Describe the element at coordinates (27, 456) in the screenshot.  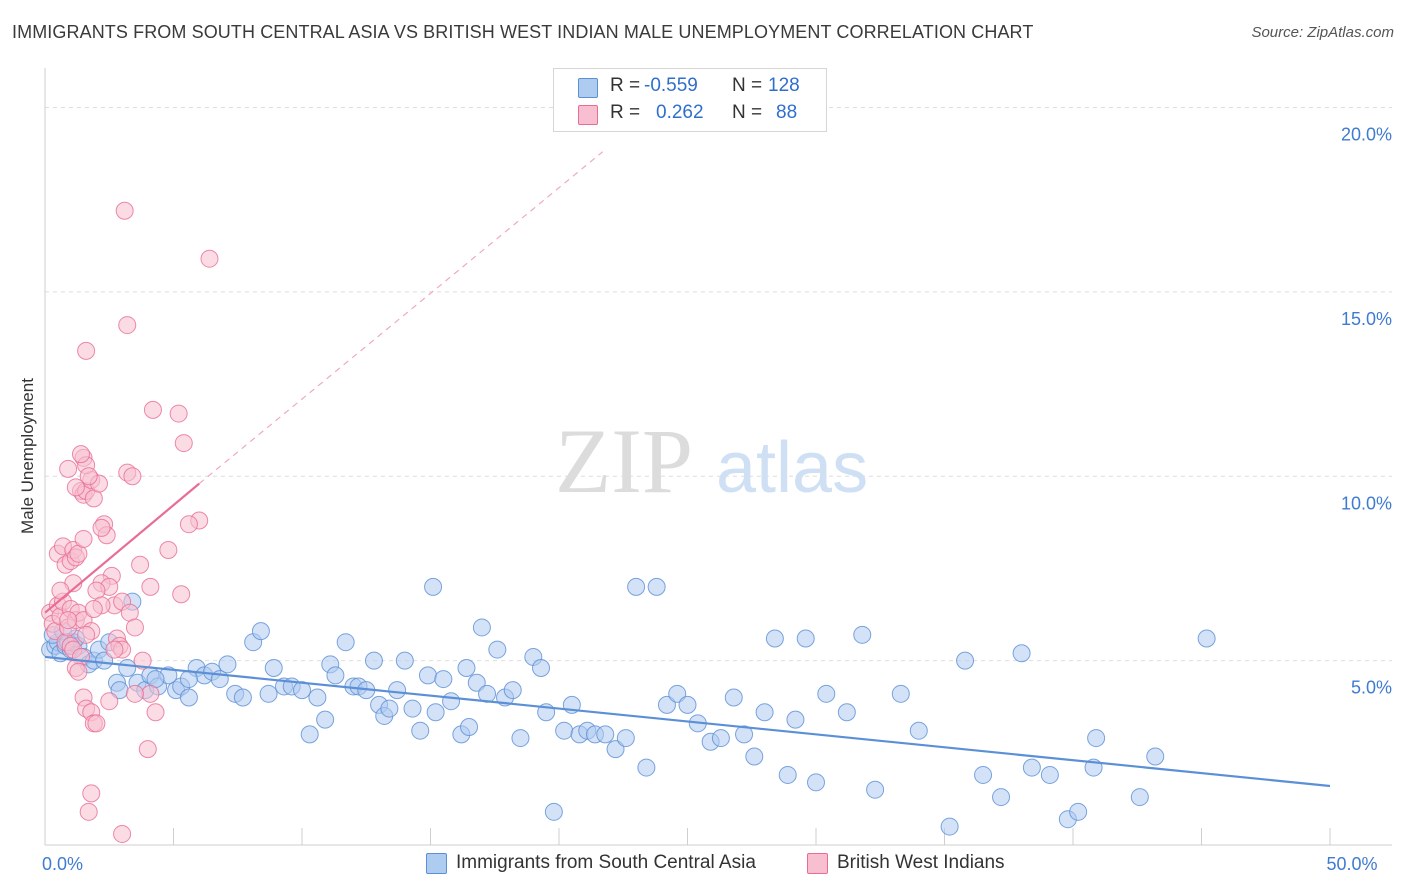
I see `y-axis-label: Male Unemployment` at that location.